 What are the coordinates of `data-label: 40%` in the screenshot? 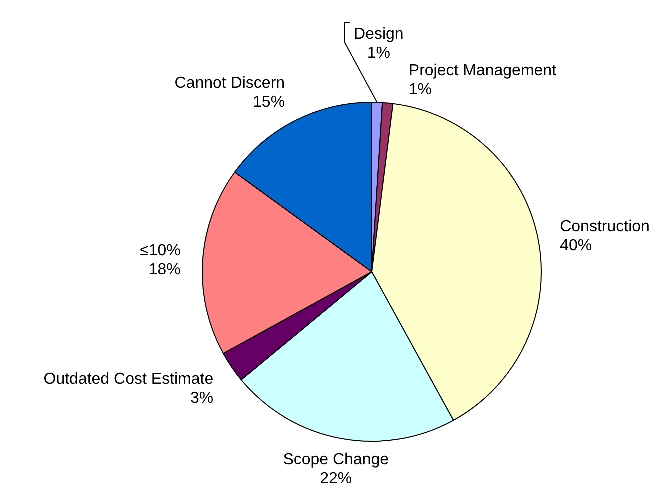 It's located at (576, 246).